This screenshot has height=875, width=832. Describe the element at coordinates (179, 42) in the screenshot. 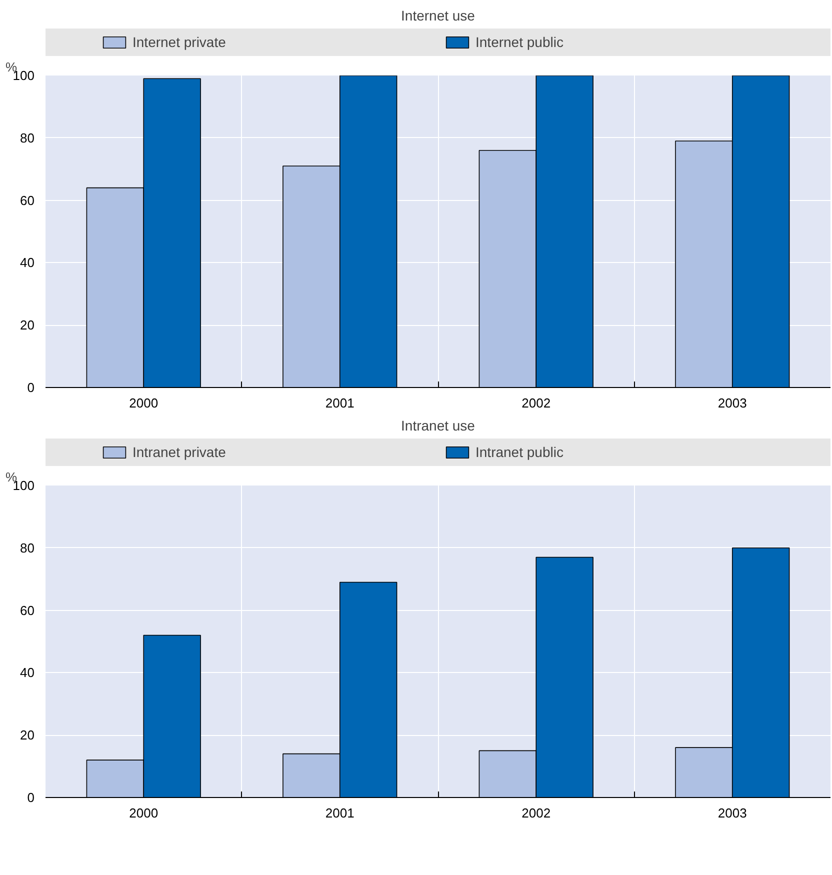

I see `legend-label: Internet private` at that location.